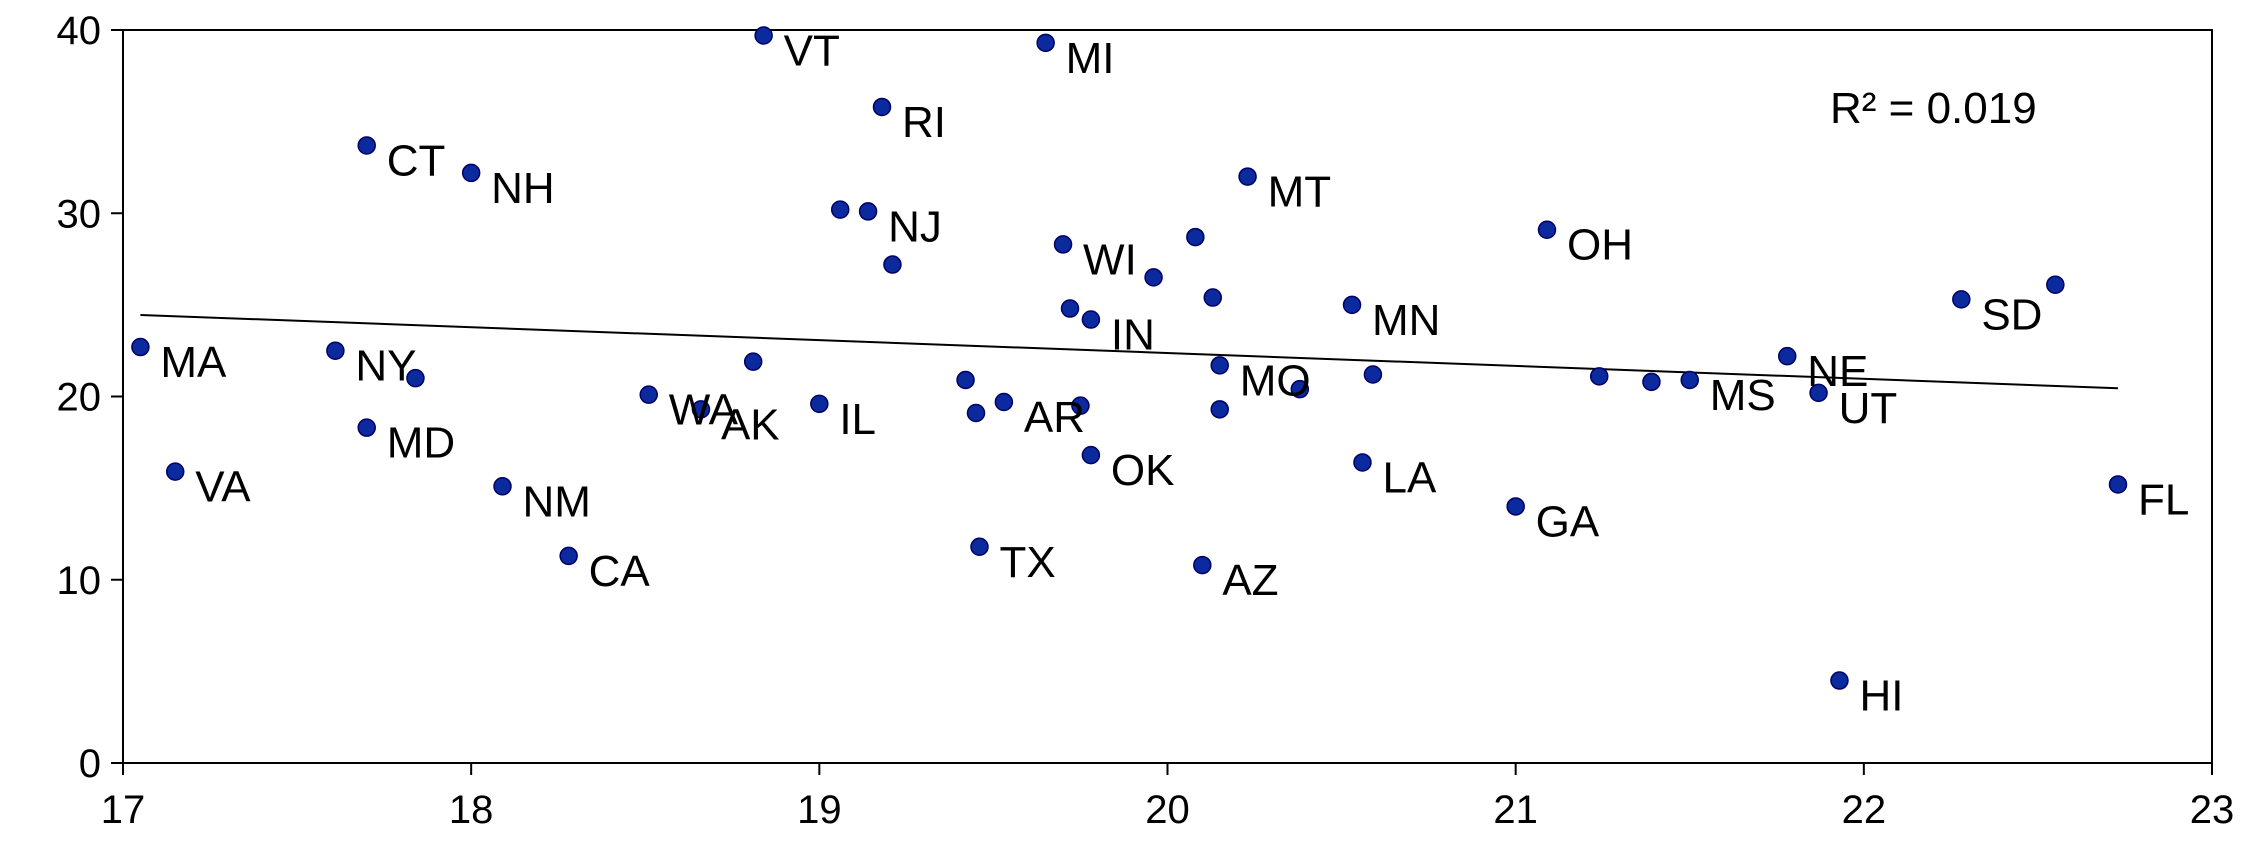 Image resolution: width=2255 pixels, height=843 pixels. What do you see at coordinates (812, 50) in the screenshot?
I see `point-label: VT` at bounding box center [812, 50].